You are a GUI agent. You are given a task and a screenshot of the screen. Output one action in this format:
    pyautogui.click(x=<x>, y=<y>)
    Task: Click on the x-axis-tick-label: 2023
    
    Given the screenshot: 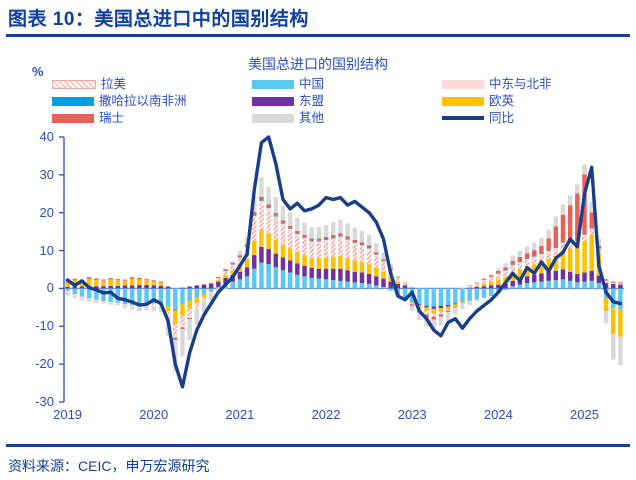 What is the action you would take?
    pyautogui.click(x=412, y=414)
    